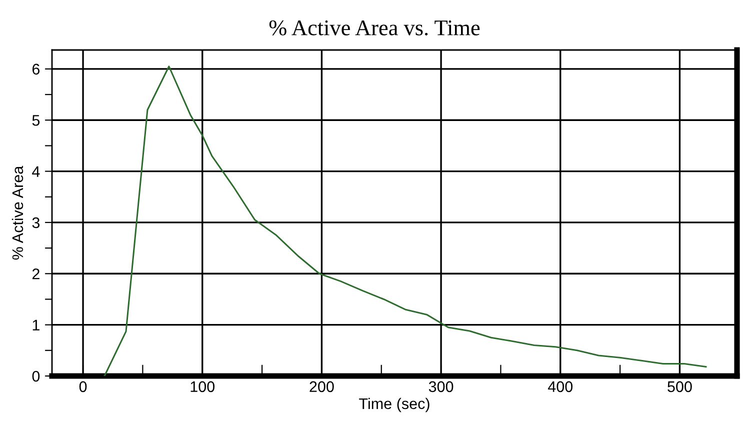 This screenshot has width=749, height=438. Describe the element at coordinates (36, 274) in the screenshot. I see `y-tick-label: 2` at that location.